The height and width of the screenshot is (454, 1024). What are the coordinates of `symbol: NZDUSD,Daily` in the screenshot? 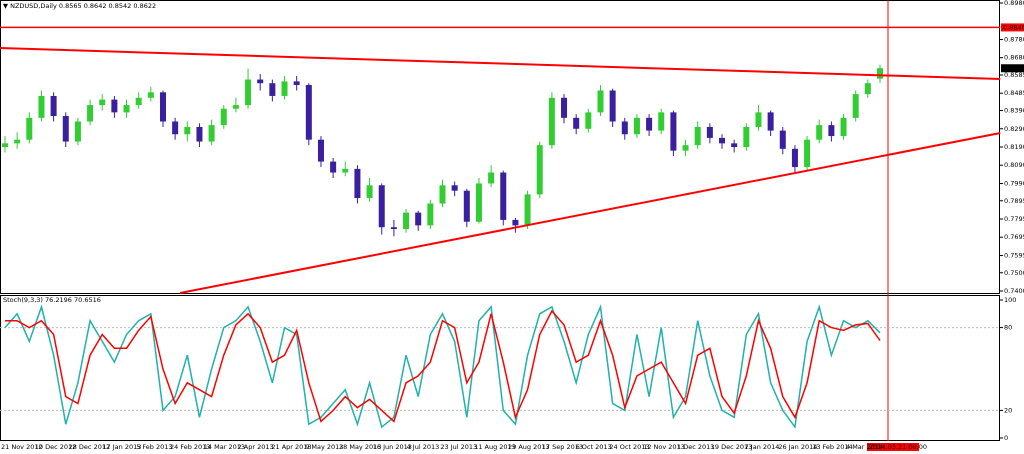 It's located at (33, 6).